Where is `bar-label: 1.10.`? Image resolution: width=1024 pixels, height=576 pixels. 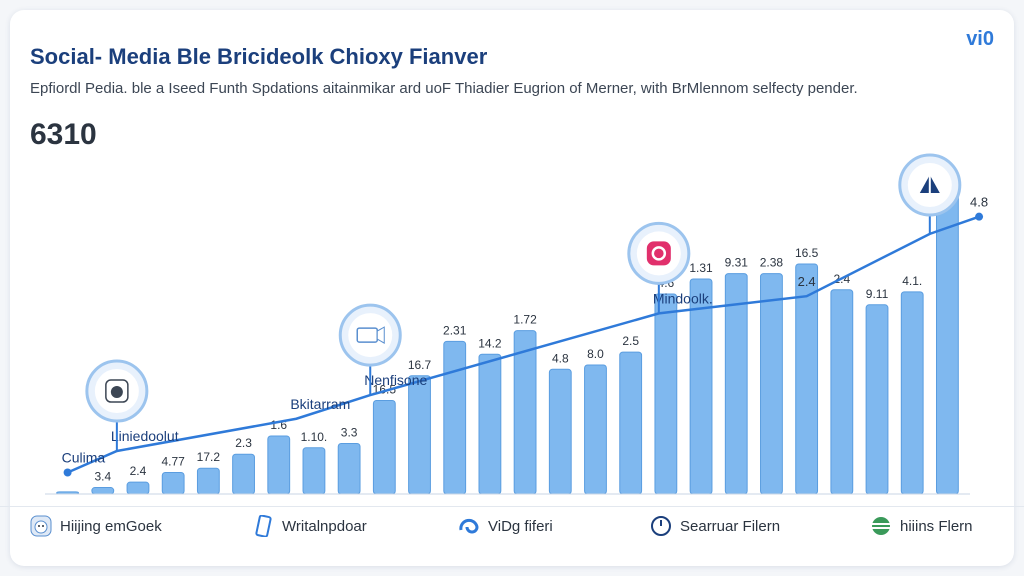
bar-label: 1.10. is located at coordinates (314, 437).